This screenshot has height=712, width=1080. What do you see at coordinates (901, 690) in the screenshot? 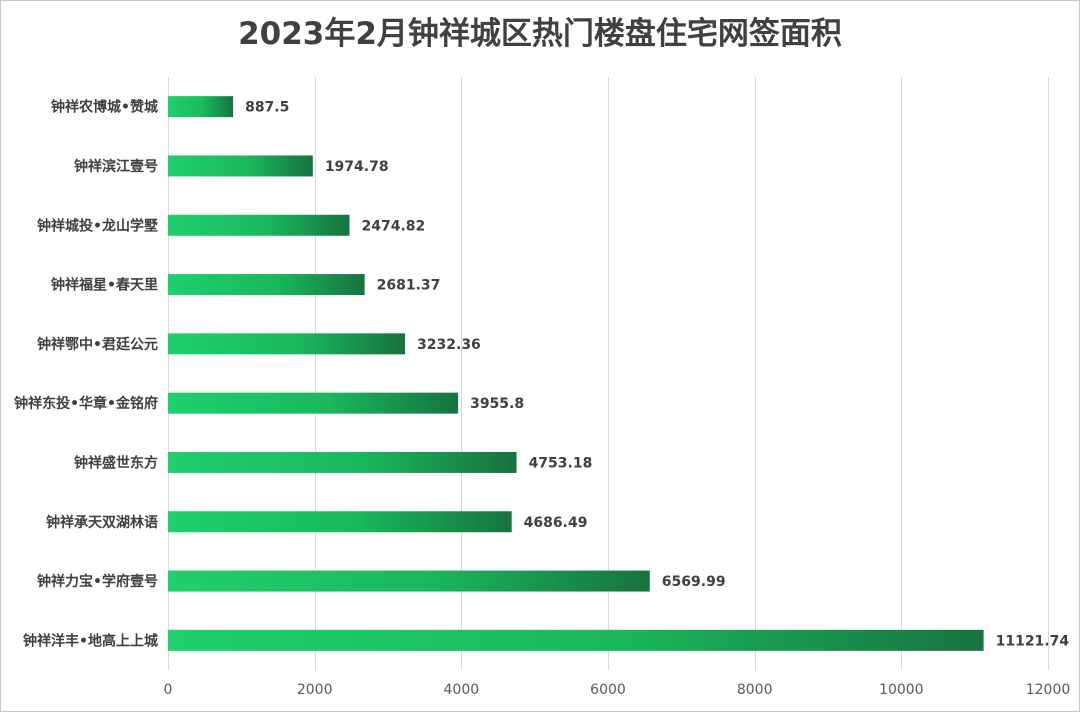
I see `x-tick-label: 10000` at bounding box center [901, 690].